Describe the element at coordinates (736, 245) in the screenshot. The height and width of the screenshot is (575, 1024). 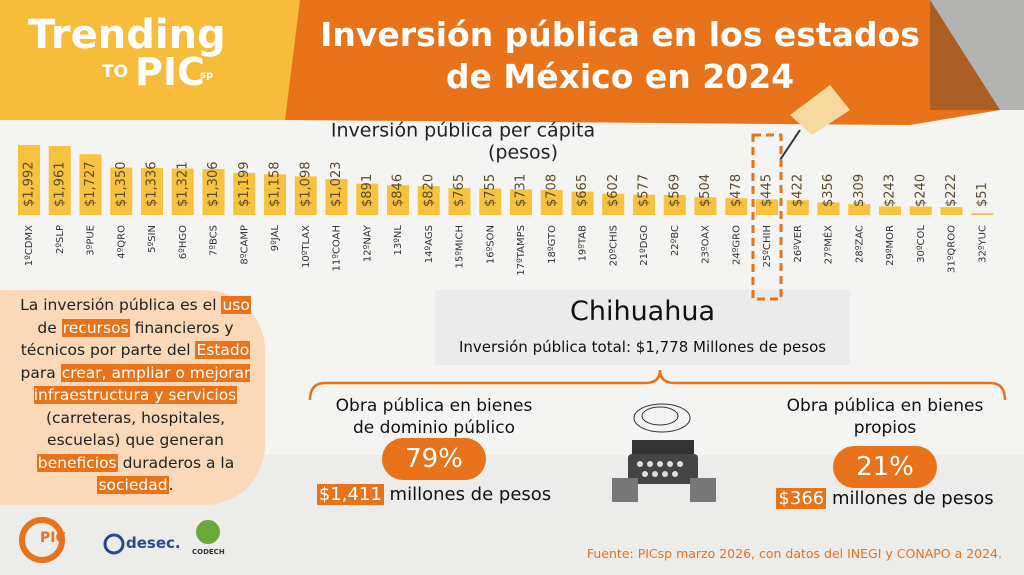
I see `x-tick-label: 24ºGRO` at that location.